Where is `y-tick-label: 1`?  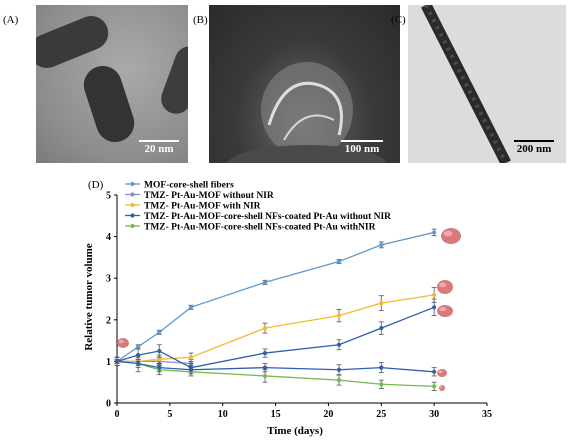 y-tick-label: 1 is located at coordinates (108, 362).